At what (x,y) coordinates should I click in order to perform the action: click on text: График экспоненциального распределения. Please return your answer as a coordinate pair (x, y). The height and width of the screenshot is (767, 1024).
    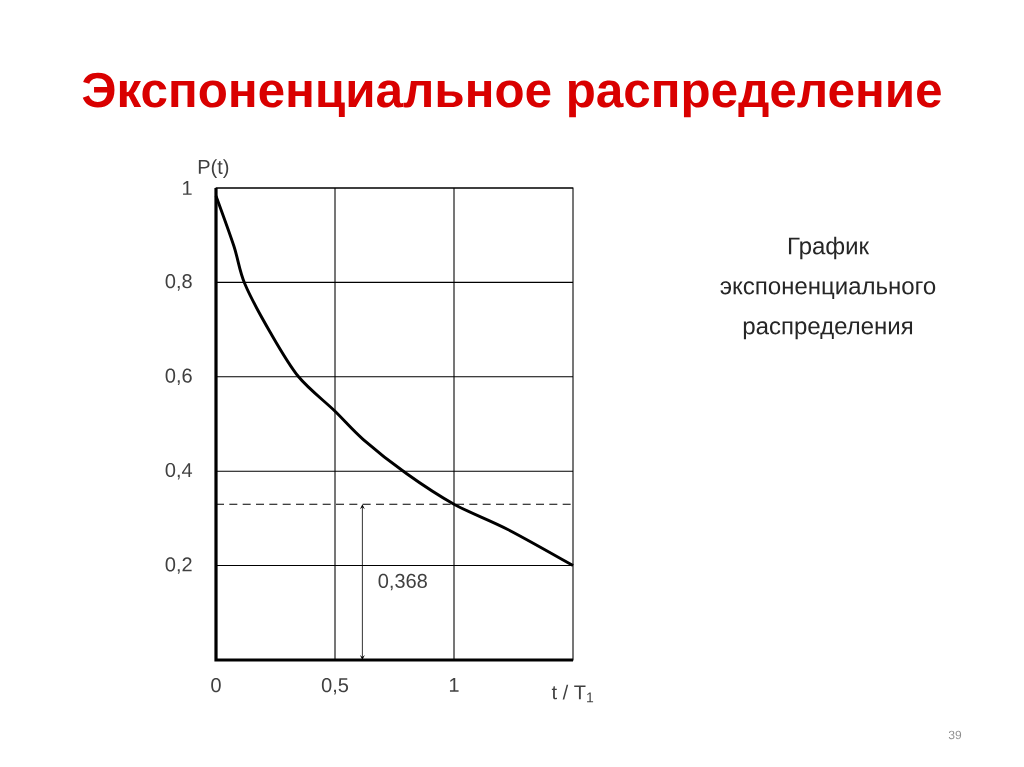
    Looking at the image, I should click on (828, 288).